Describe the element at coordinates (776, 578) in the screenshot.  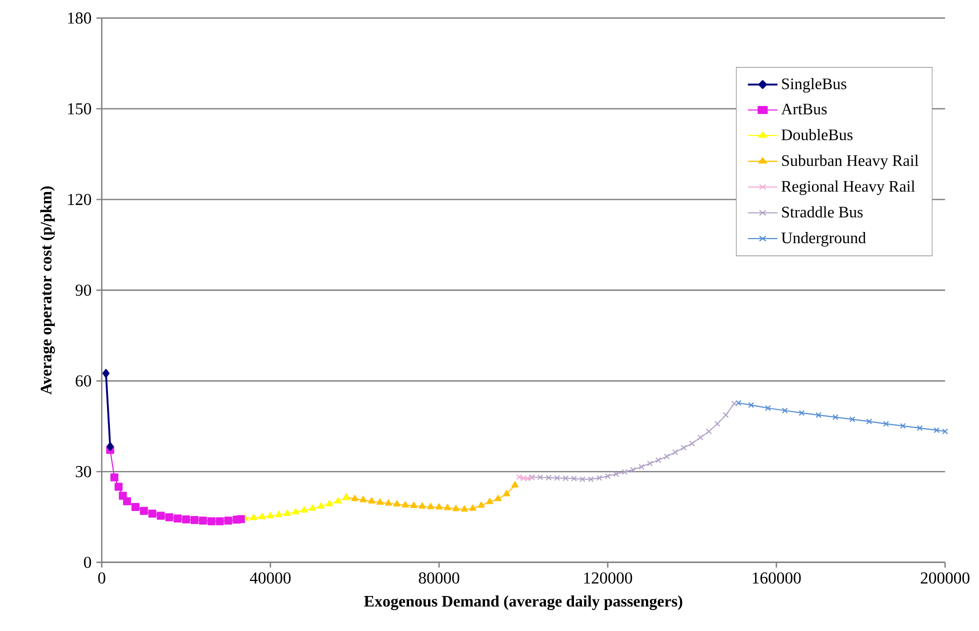
I see `x-tick-label: 160000` at that location.